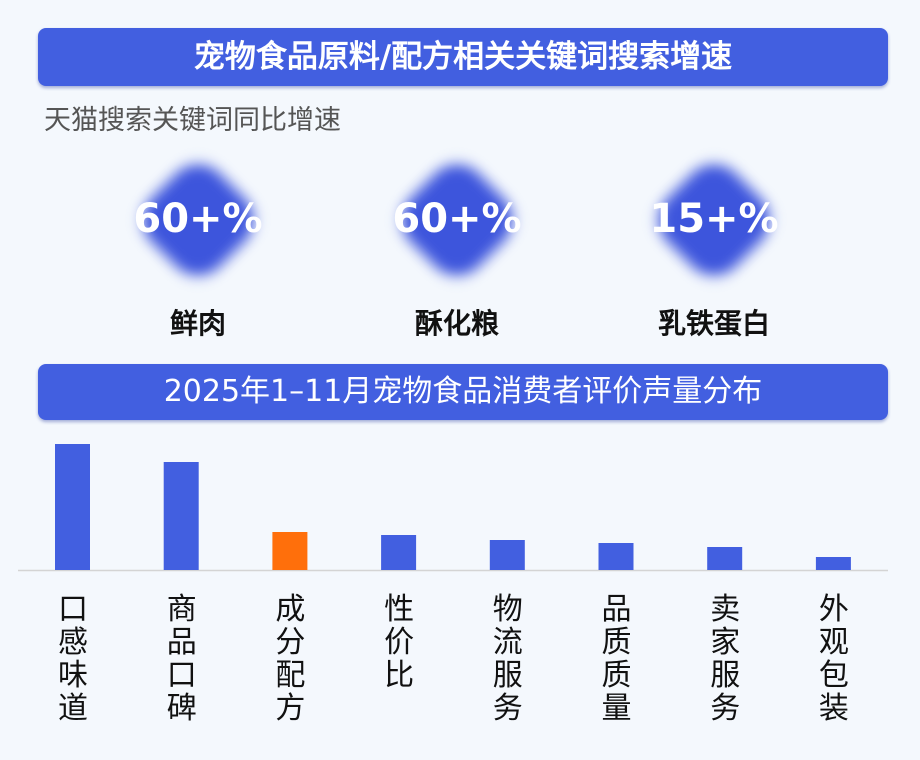 Image resolution: width=920 pixels, height=760 pixels. I want to click on blob-icon: 15+%, so click(714, 220).